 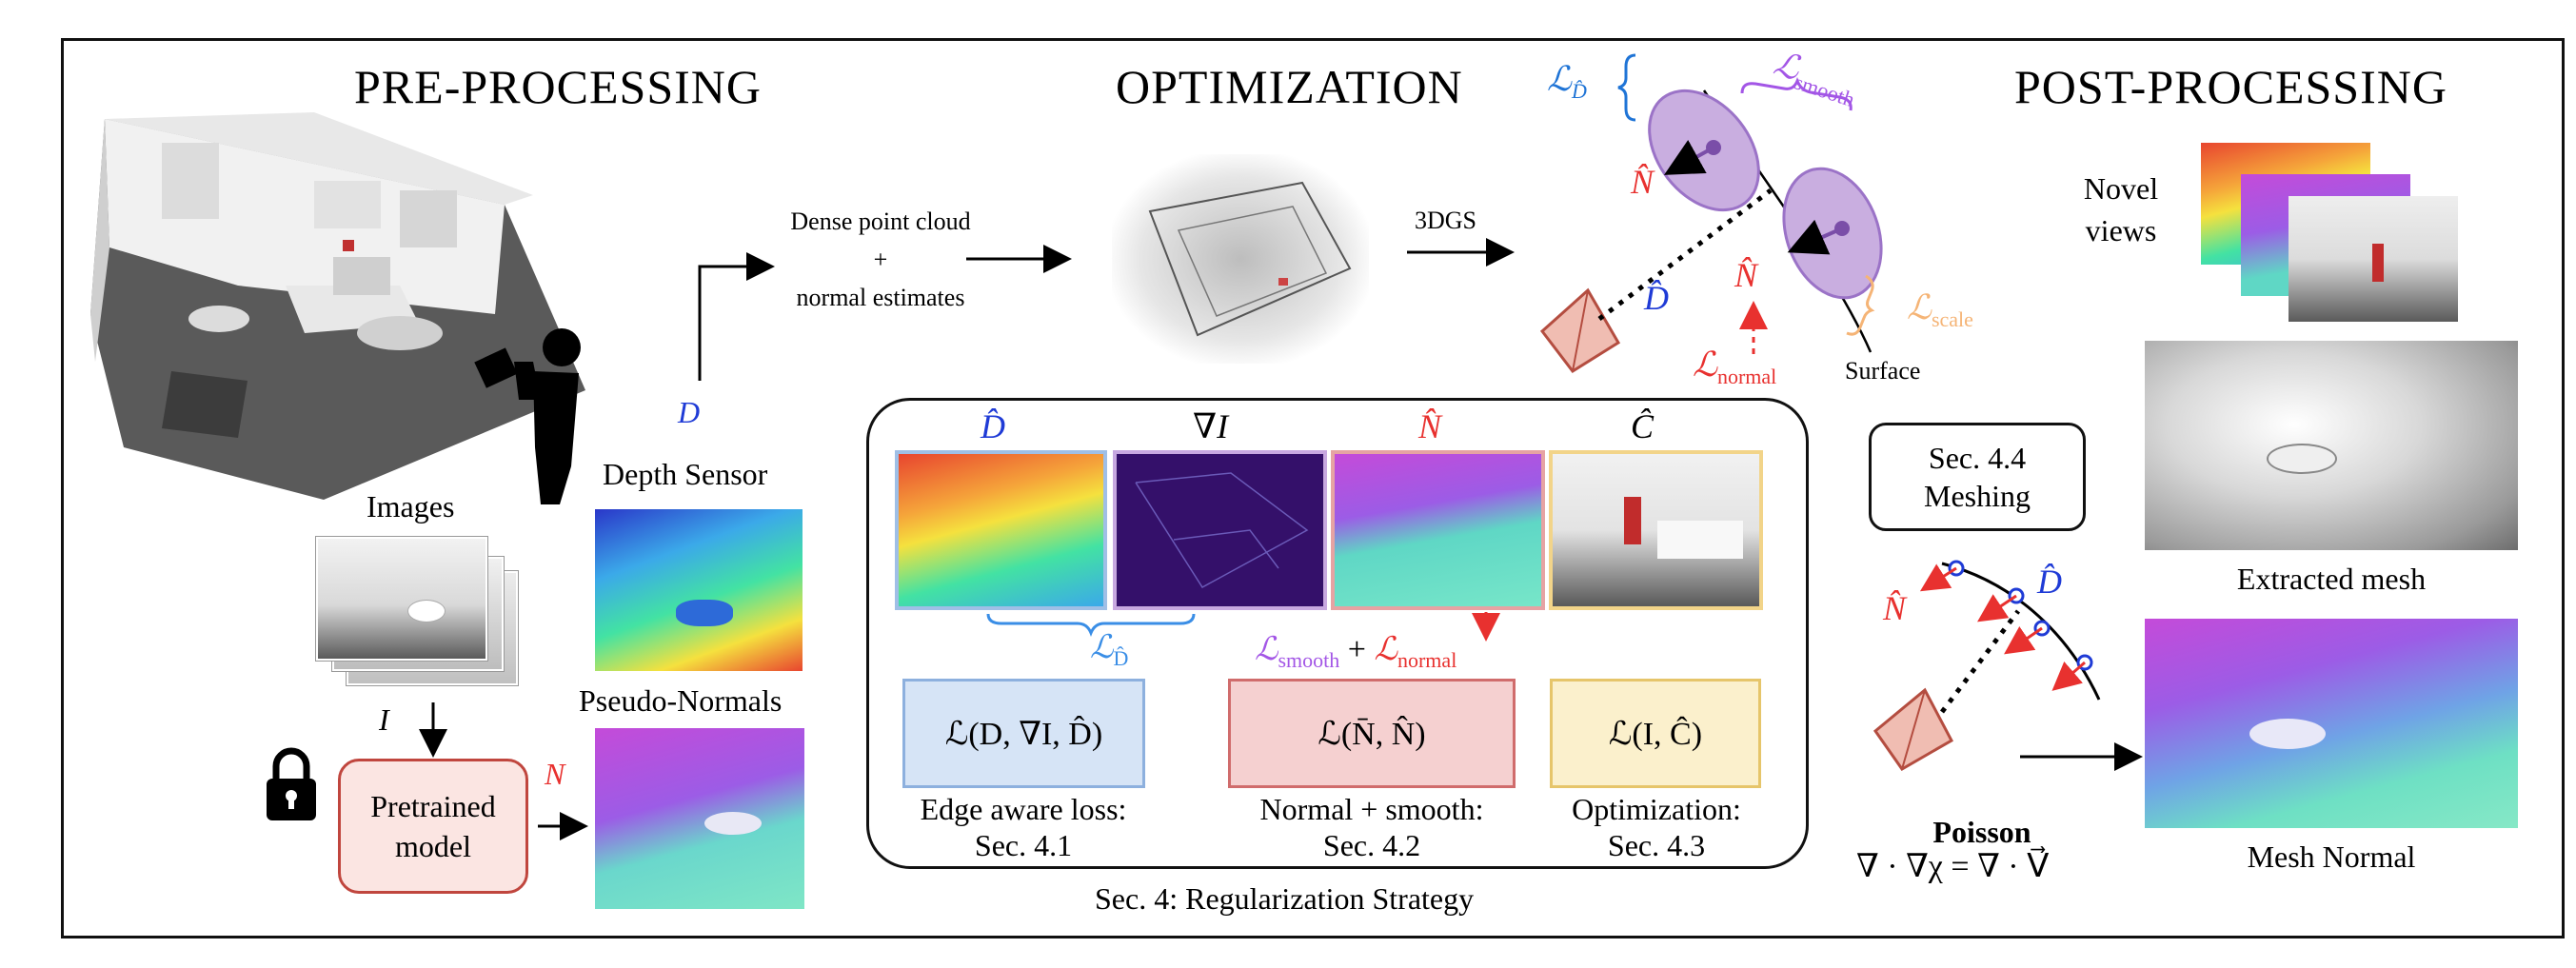 I want to click on col-grad-I: ∇I, so click(x=1211, y=426).